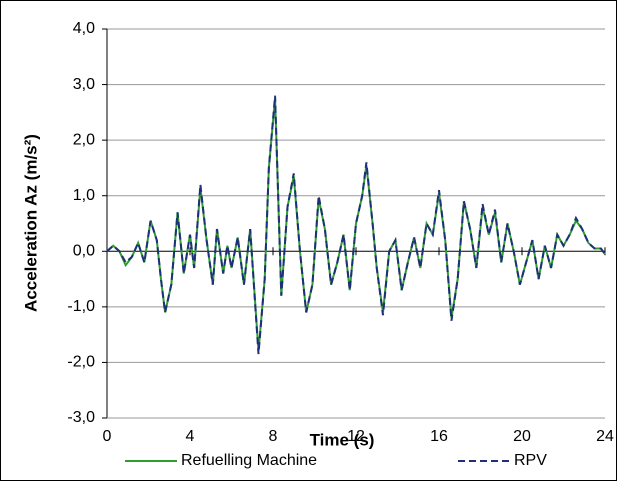 Image resolution: width=617 pixels, height=481 pixels. Describe the element at coordinates (84, 195) in the screenshot. I see `y-tick-label: 1,0` at that location.